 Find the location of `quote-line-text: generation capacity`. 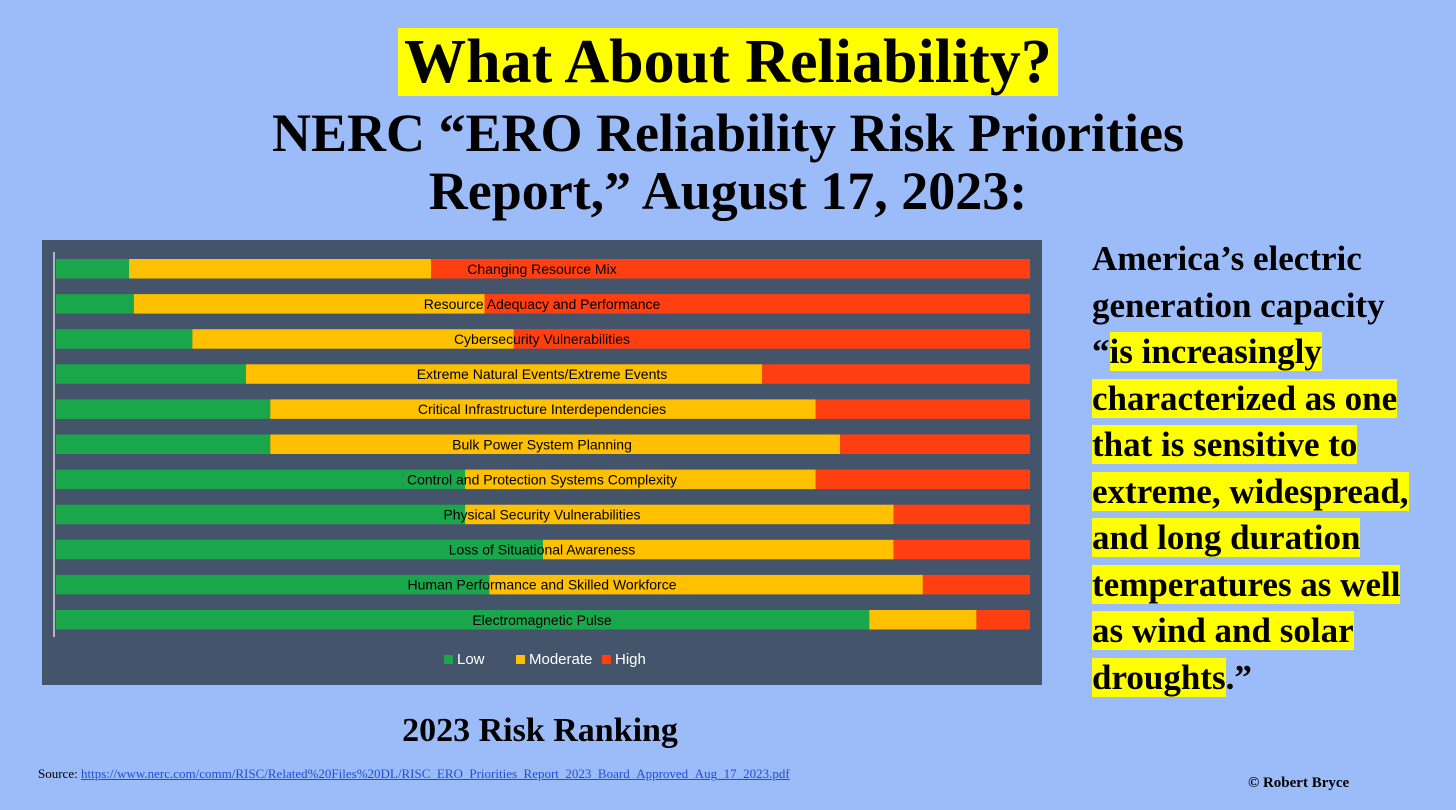

quote-line-text: generation capacity is located at coordinates (1238, 305).